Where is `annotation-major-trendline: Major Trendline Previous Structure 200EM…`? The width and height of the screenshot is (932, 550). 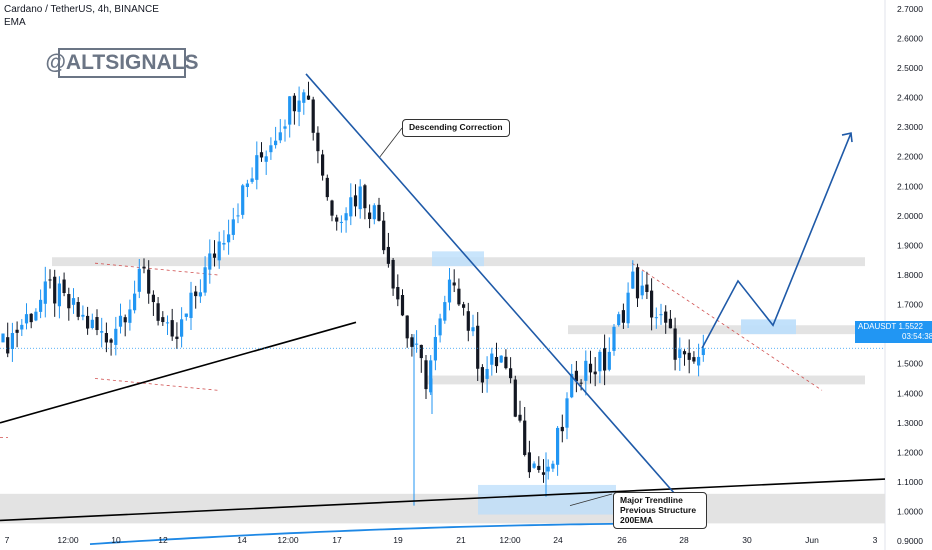 annotation-major-trendline: Major Trendline Previous Structure 200EM… is located at coordinates (660, 511).